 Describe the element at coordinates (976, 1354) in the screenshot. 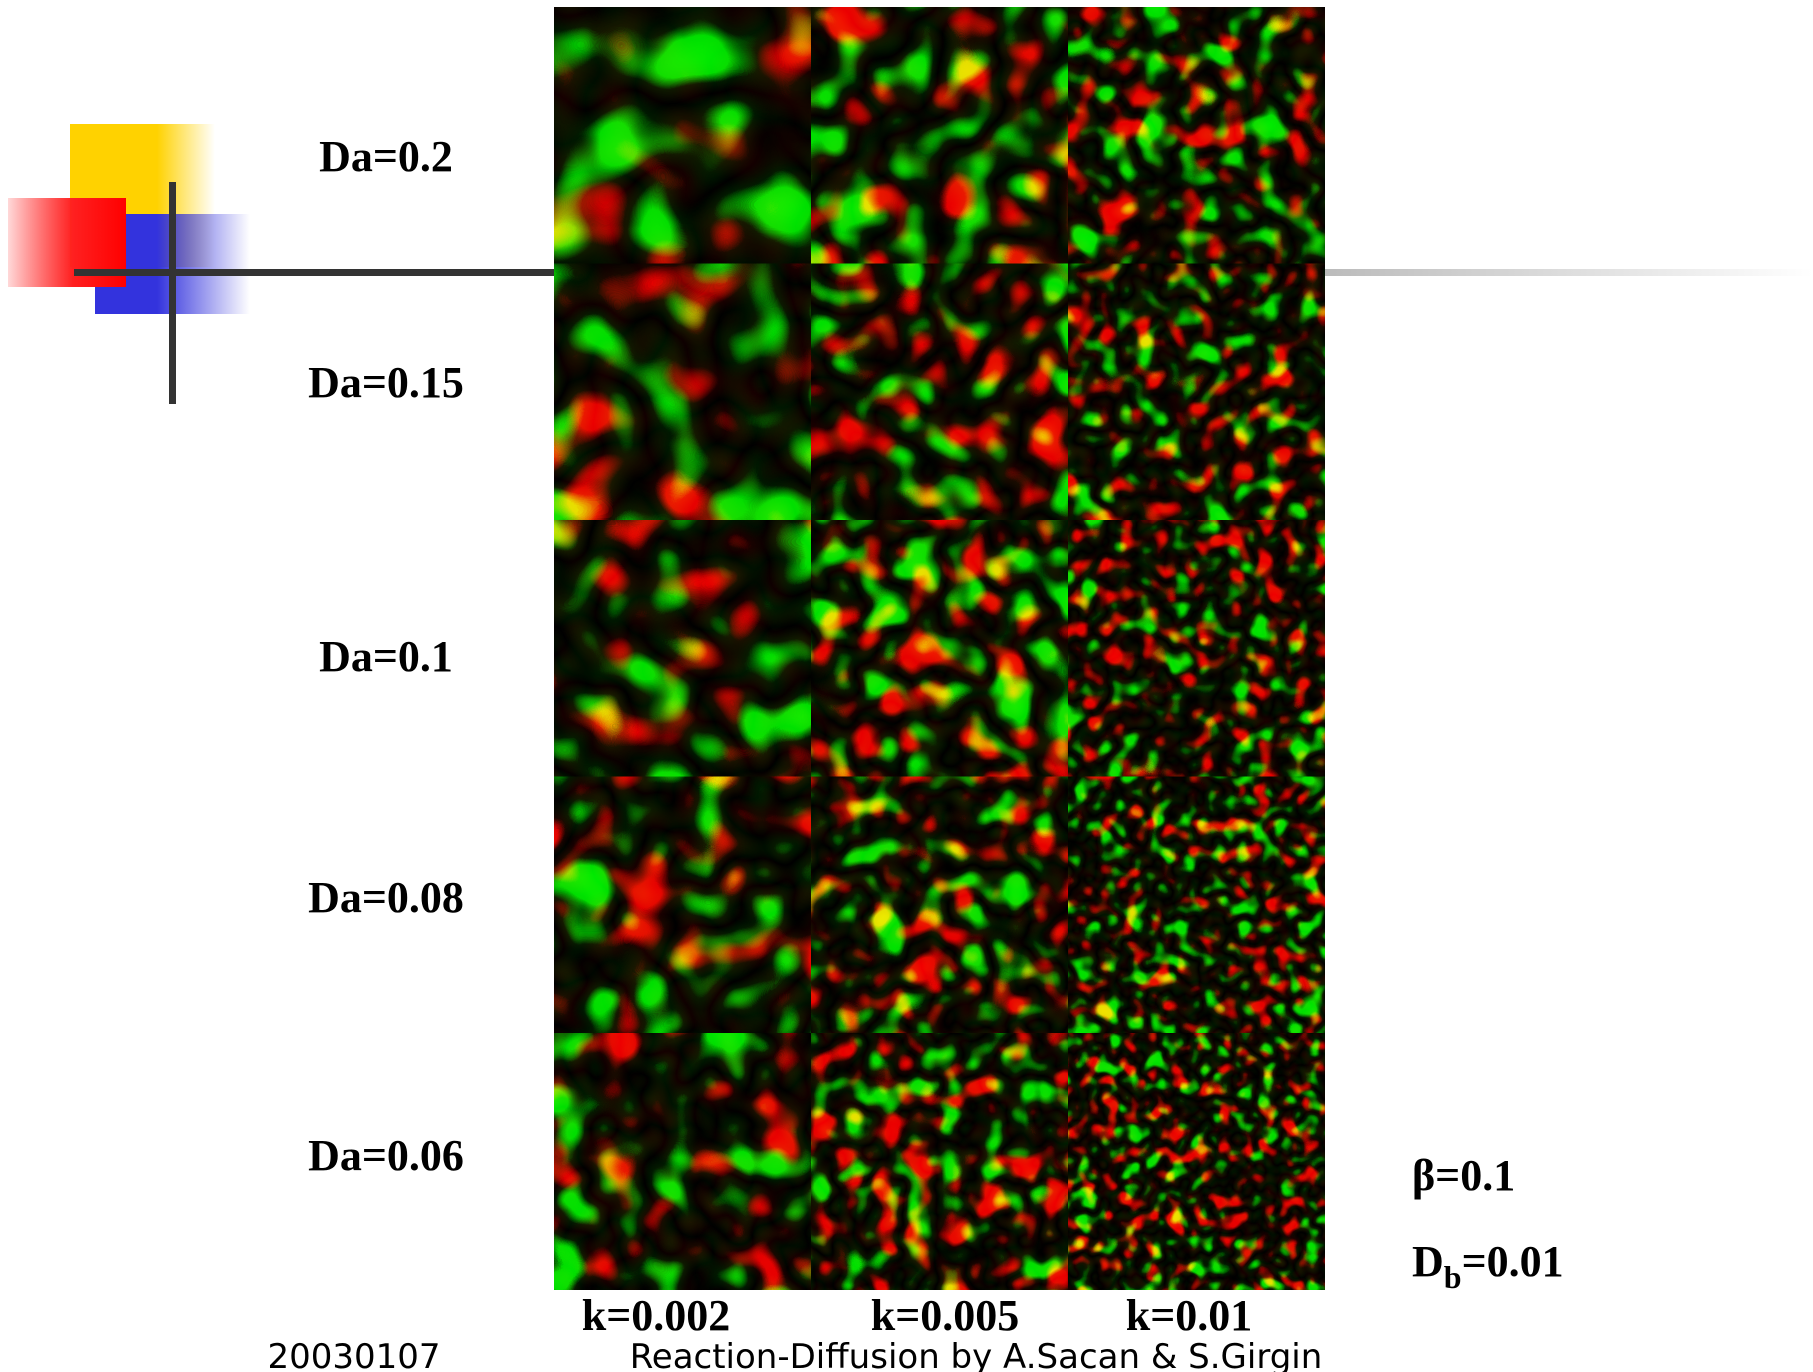

I see `footer-title: Reaction-Diffusion by A.Sacan & S.Girgin` at that location.